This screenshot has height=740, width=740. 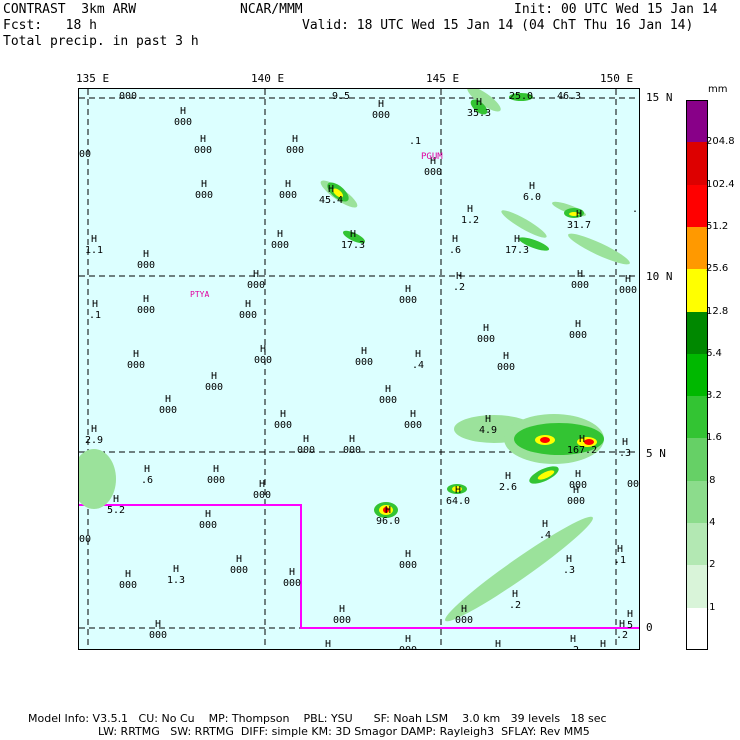 What do you see at coordinates (271, 9) in the screenshot?
I see `org-label: NCAR/MMM` at bounding box center [271, 9].